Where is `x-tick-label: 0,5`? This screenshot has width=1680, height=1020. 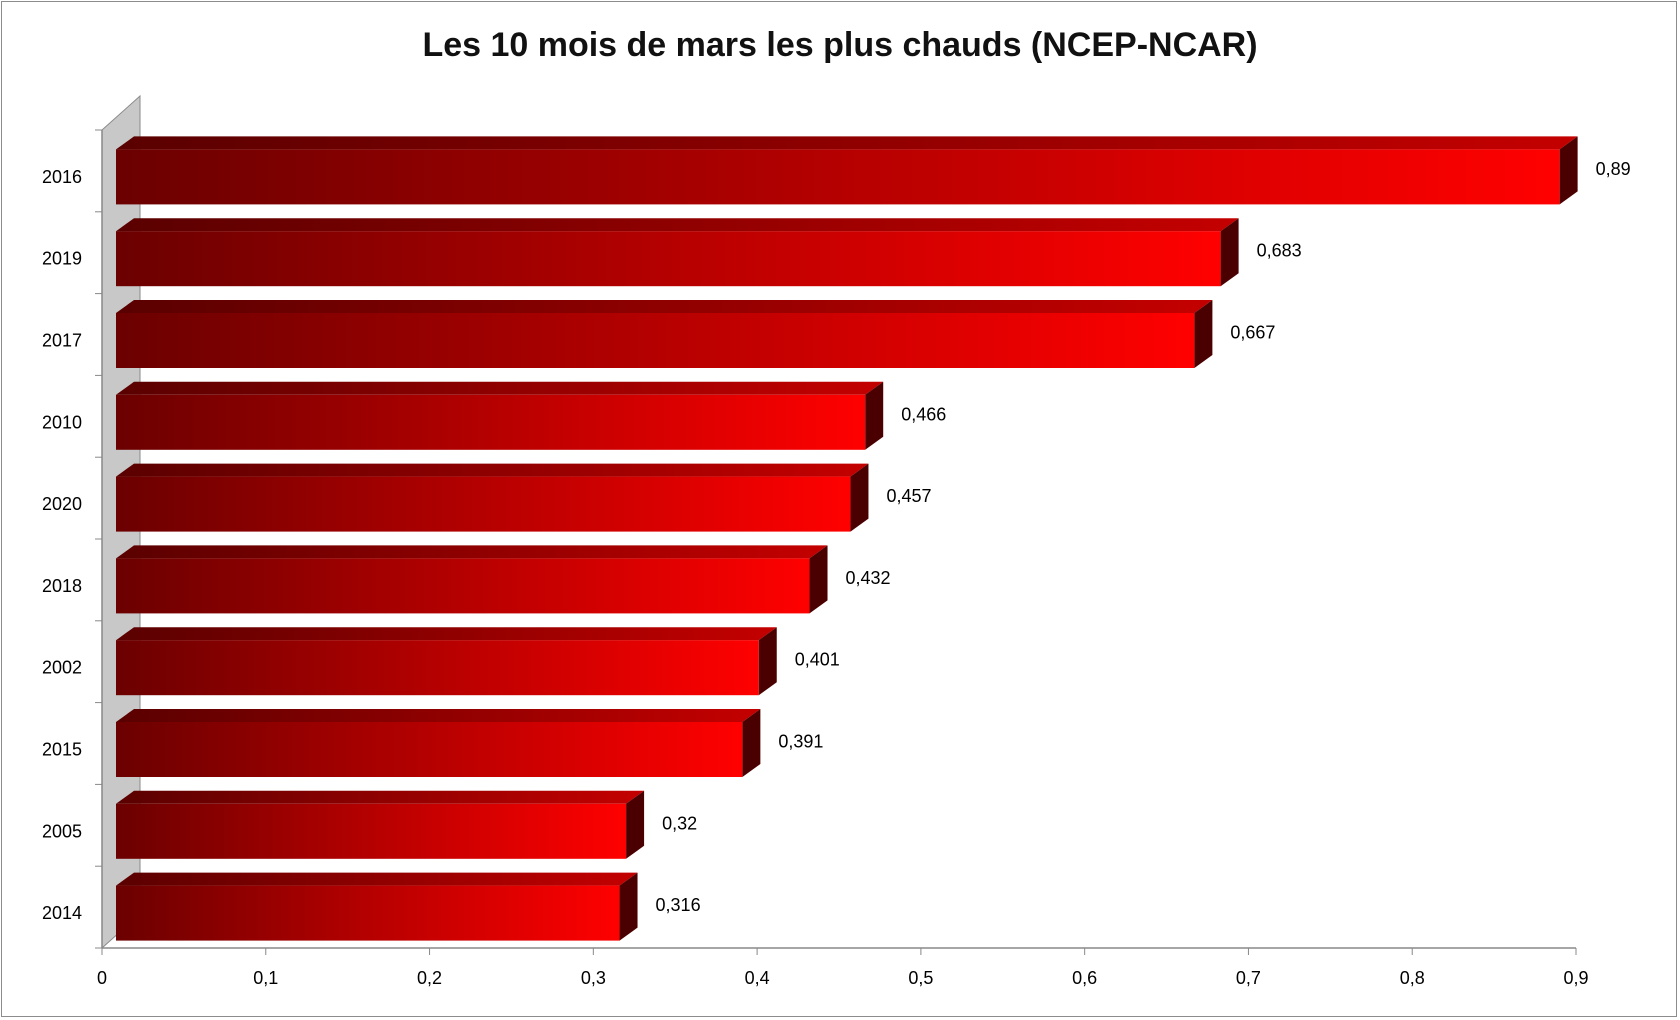
x-tick-label: 0,5 is located at coordinates (920, 978).